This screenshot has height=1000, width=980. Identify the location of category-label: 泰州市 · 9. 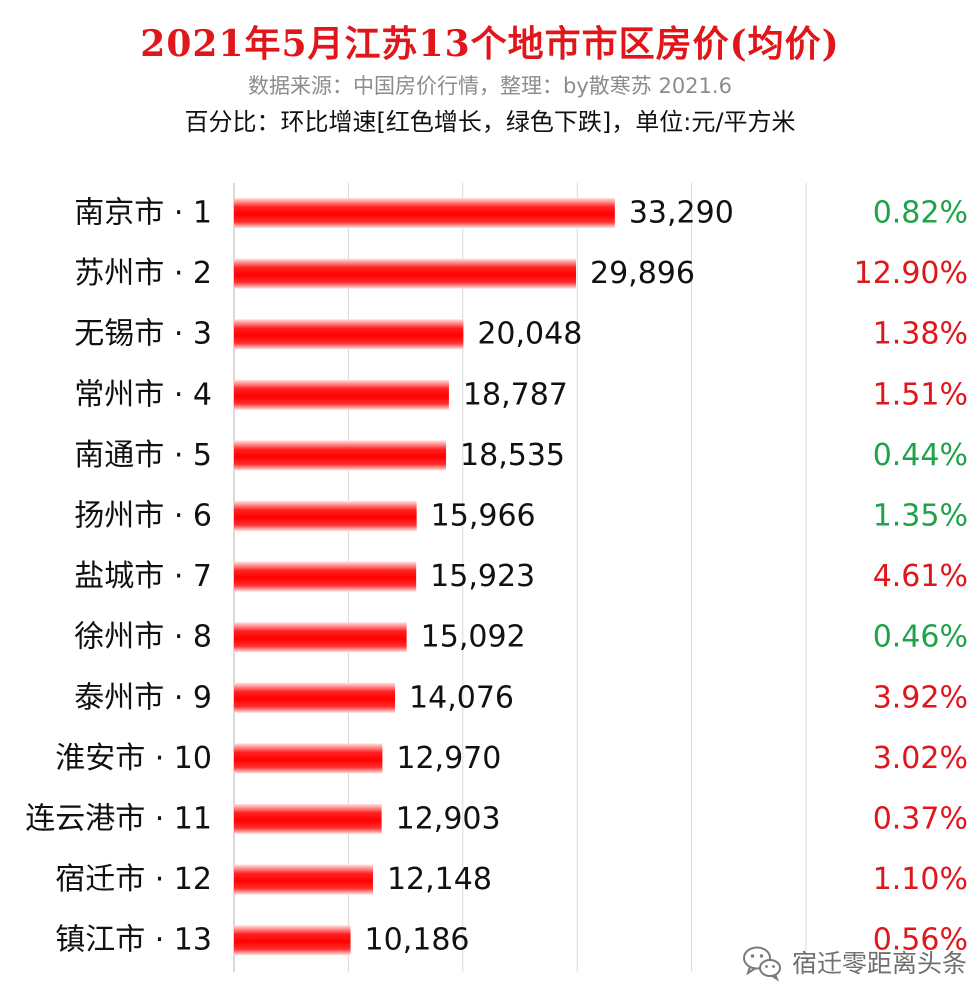
(143, 697).